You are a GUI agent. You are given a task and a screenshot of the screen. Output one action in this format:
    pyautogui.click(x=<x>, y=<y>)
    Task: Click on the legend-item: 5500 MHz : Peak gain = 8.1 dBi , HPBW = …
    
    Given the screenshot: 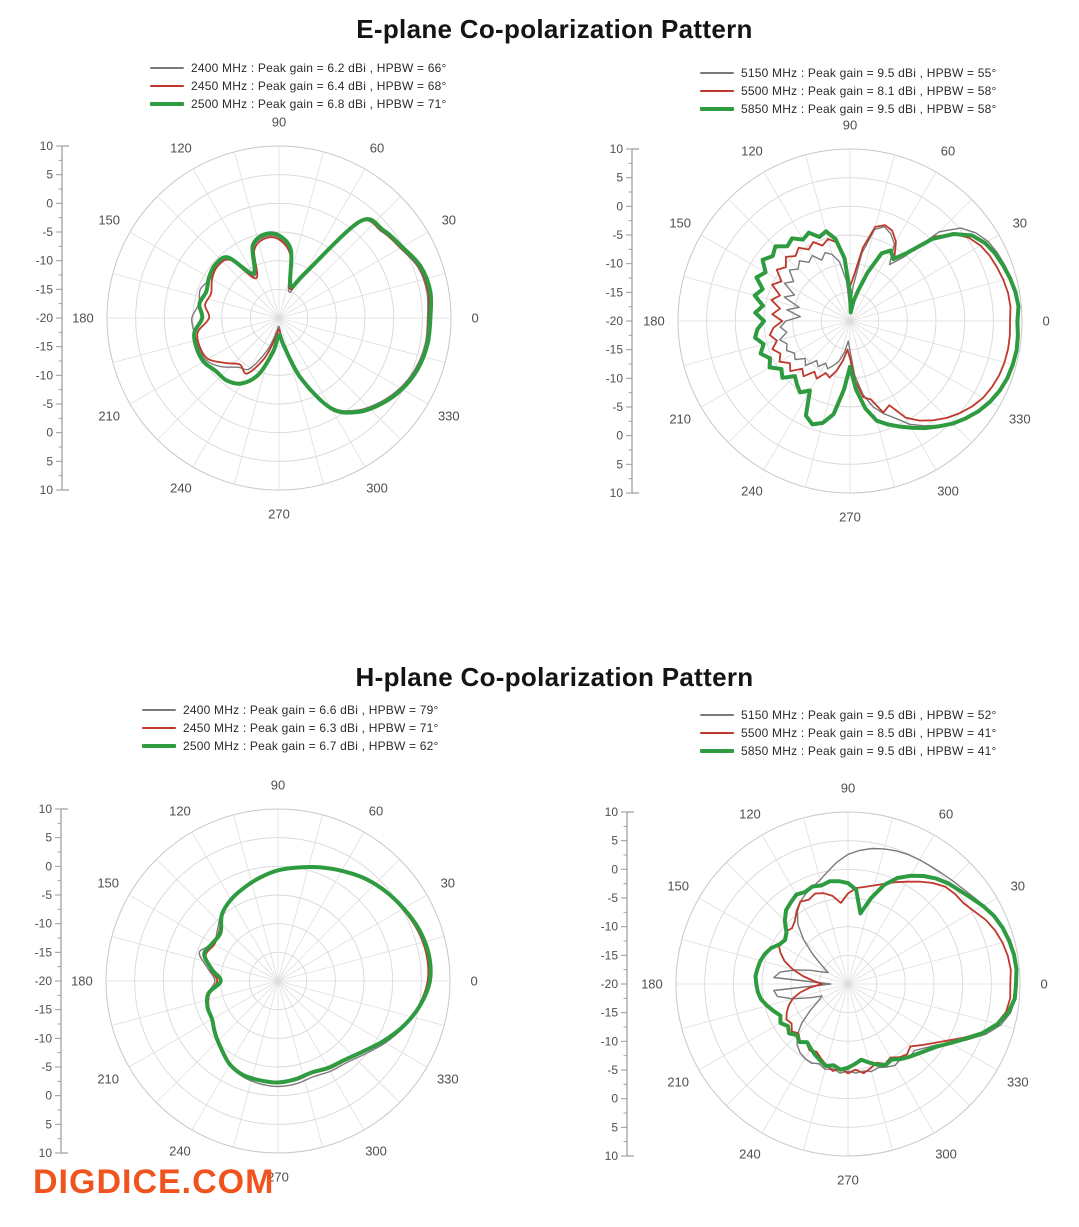 What is the action you would take?
    pyautogui.click(x=848, y=91)
    